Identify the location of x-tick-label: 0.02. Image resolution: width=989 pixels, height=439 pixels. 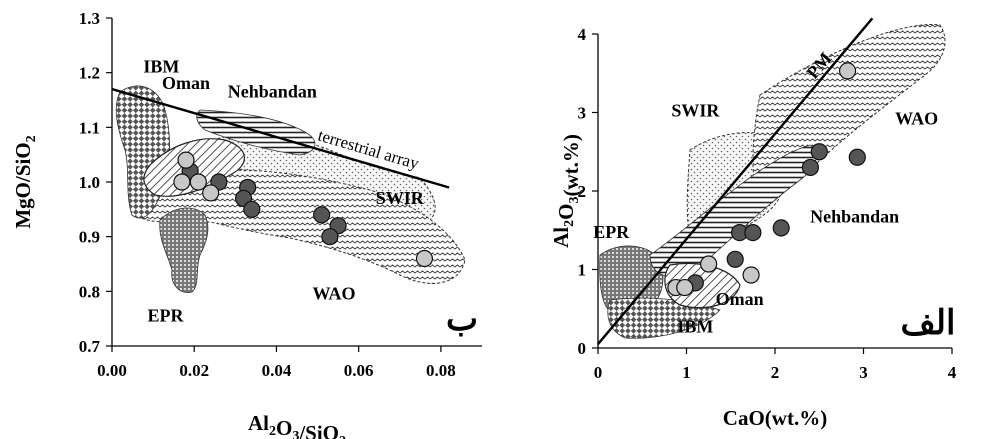
(194, 370).